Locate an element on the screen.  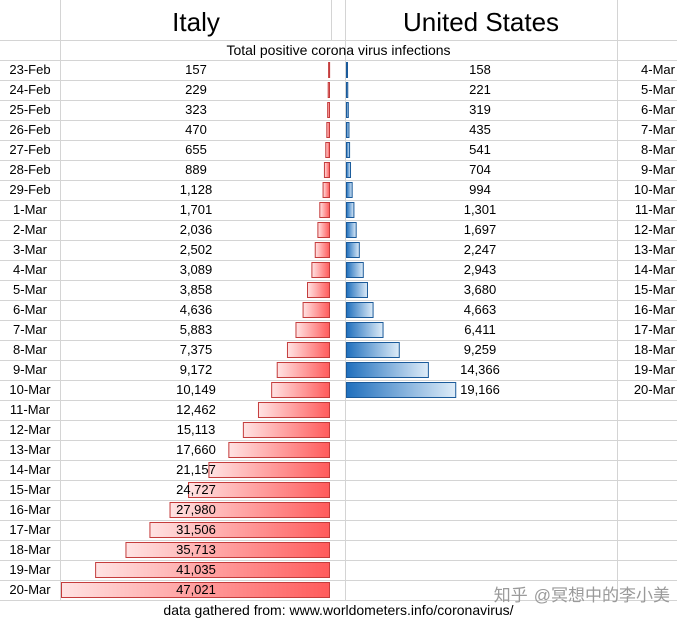
italy-value-label: 2,502 is located at coordinates (196, 249).